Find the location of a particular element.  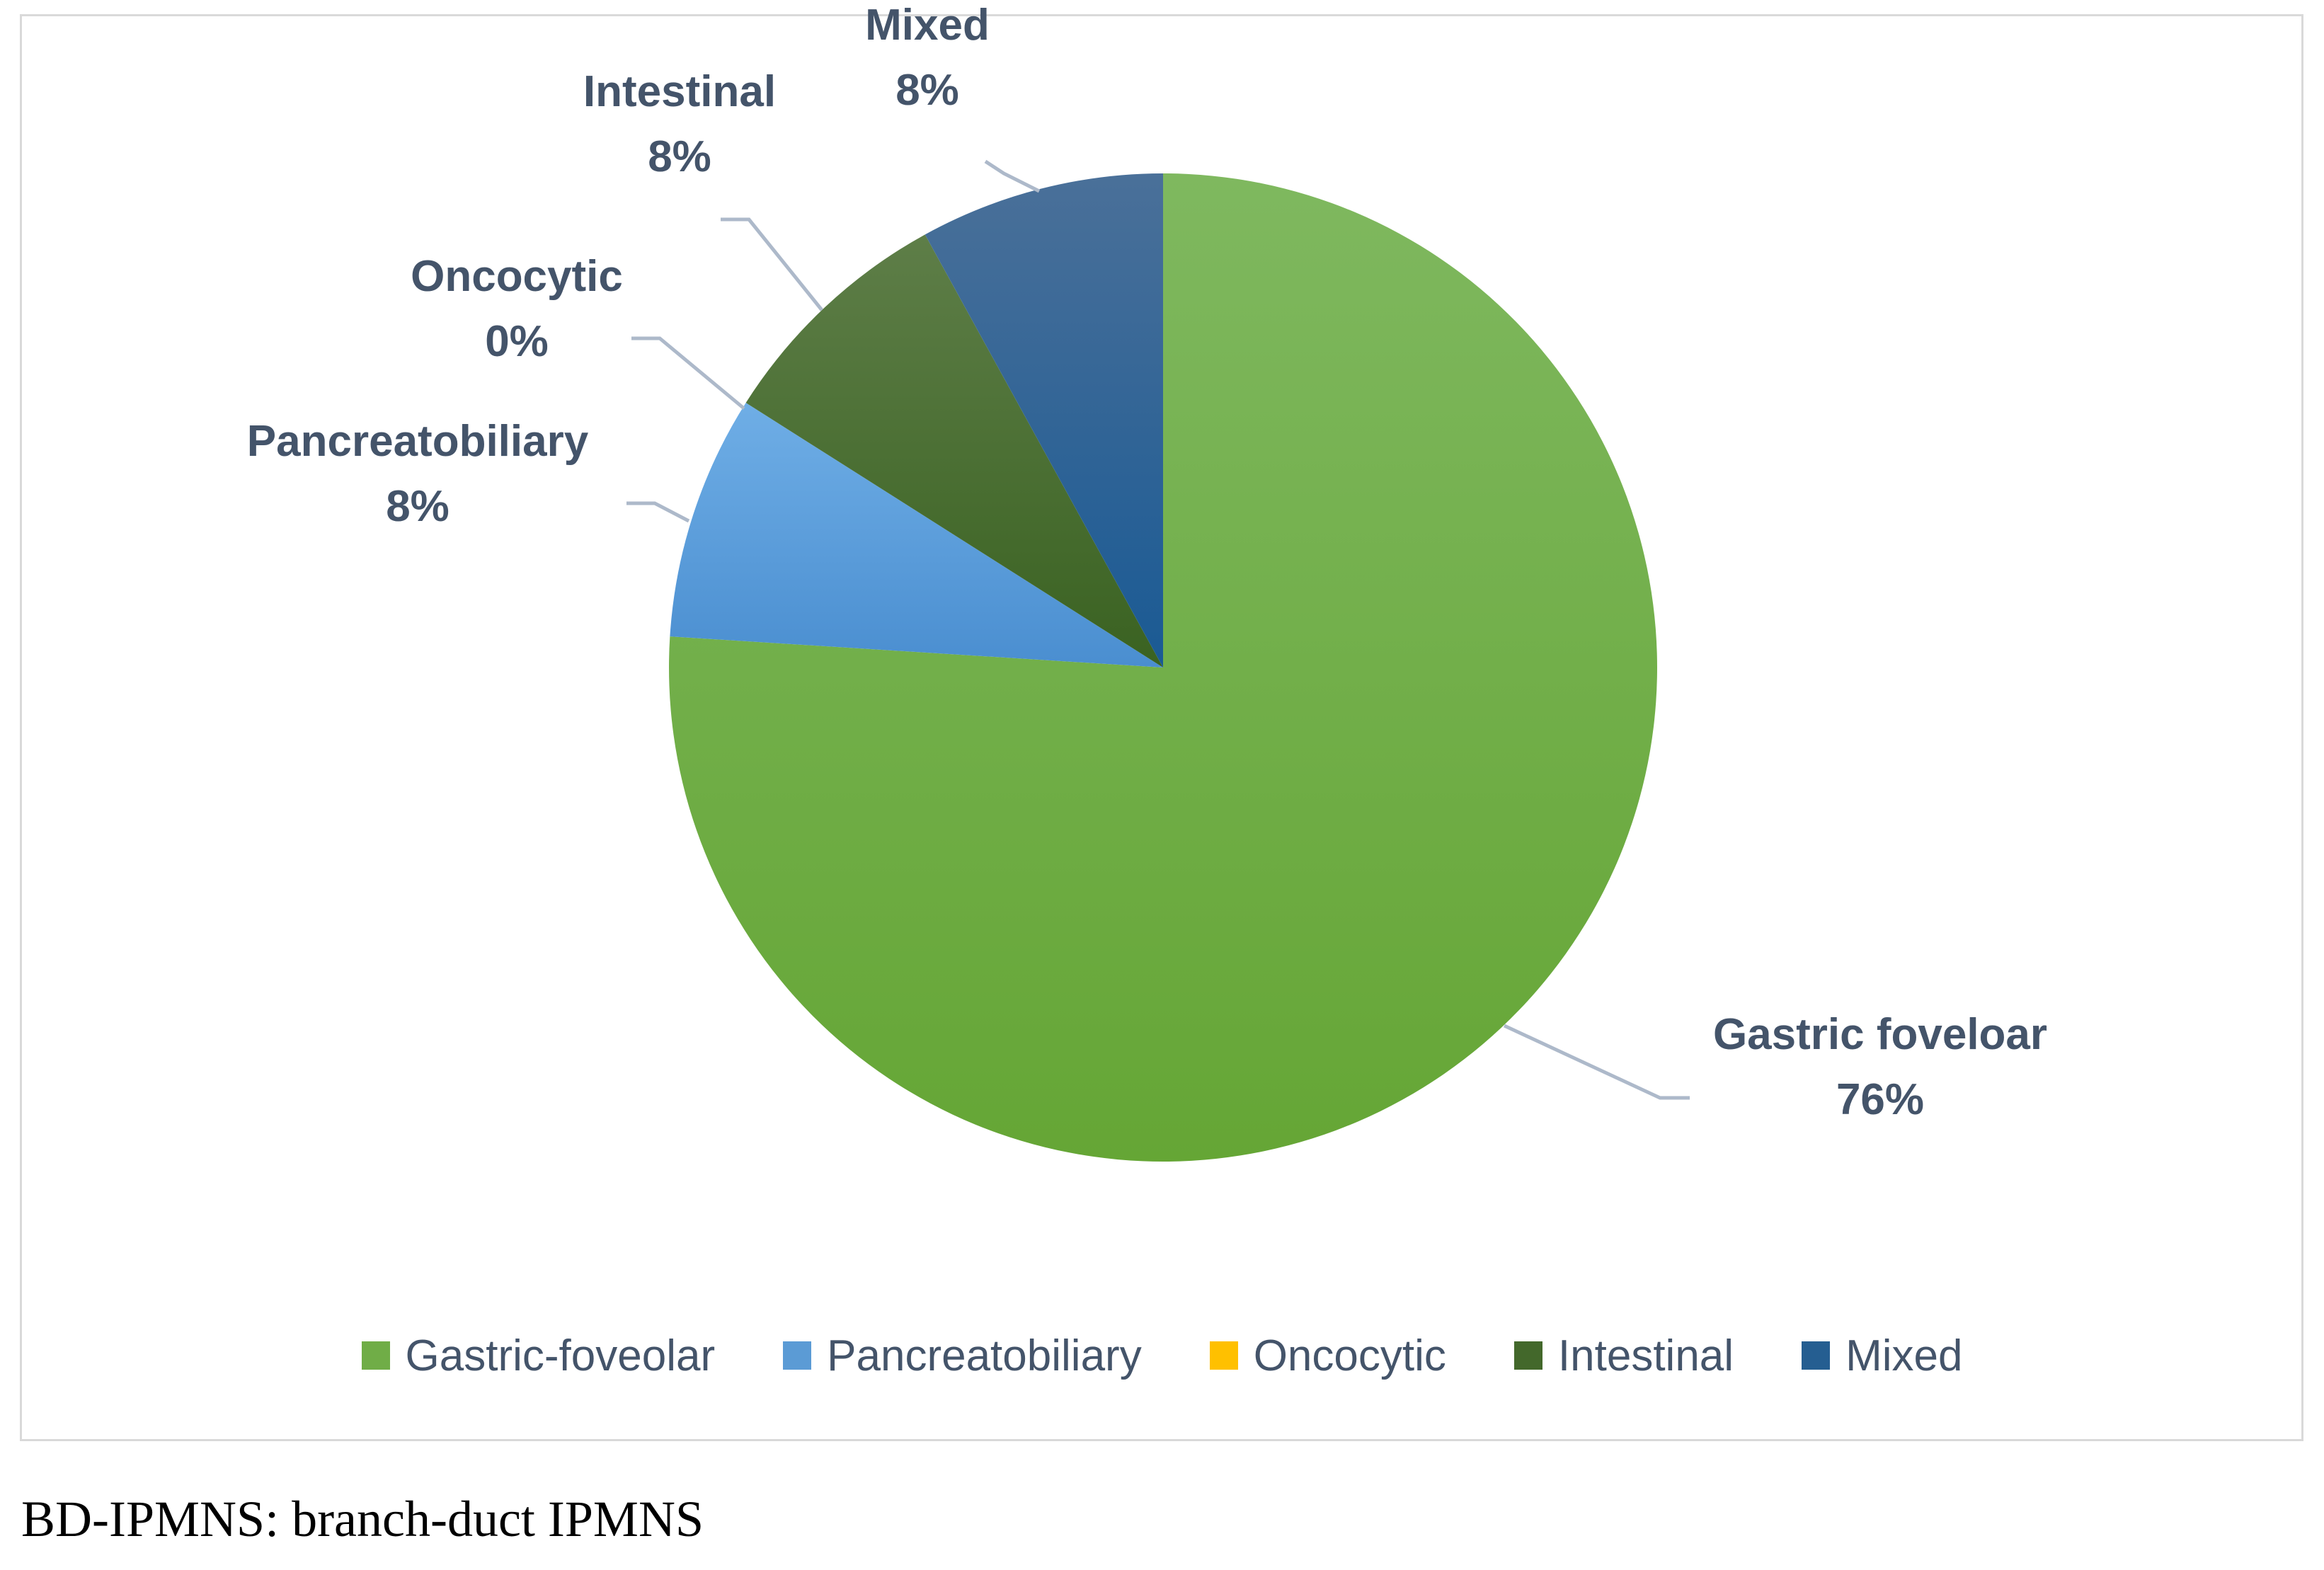

data-label-gastric-foveolar: Gastric foveloar 76% is located at coordinates (1880, 1067).